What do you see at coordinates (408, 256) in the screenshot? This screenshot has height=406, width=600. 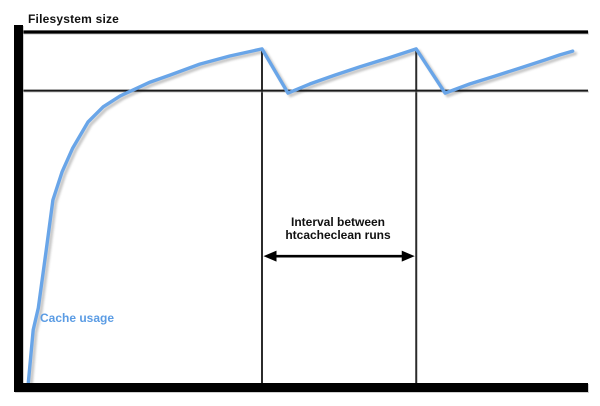 I see `interval-arrow-right-head` at bounding box center [408, 256].